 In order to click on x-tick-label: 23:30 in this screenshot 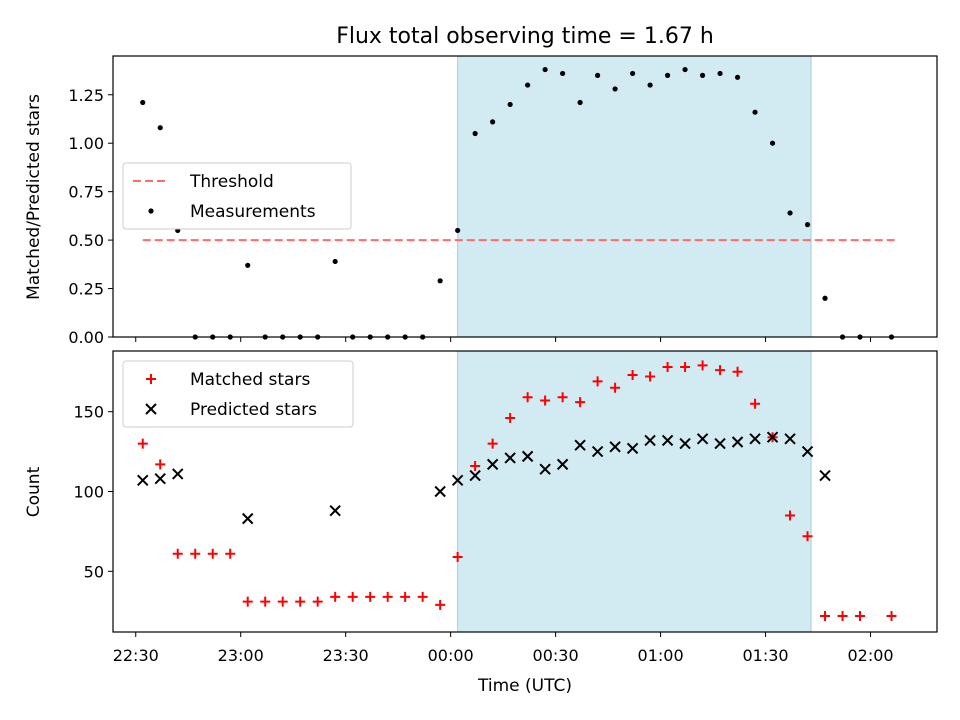, I will do `click(346, 655)`.